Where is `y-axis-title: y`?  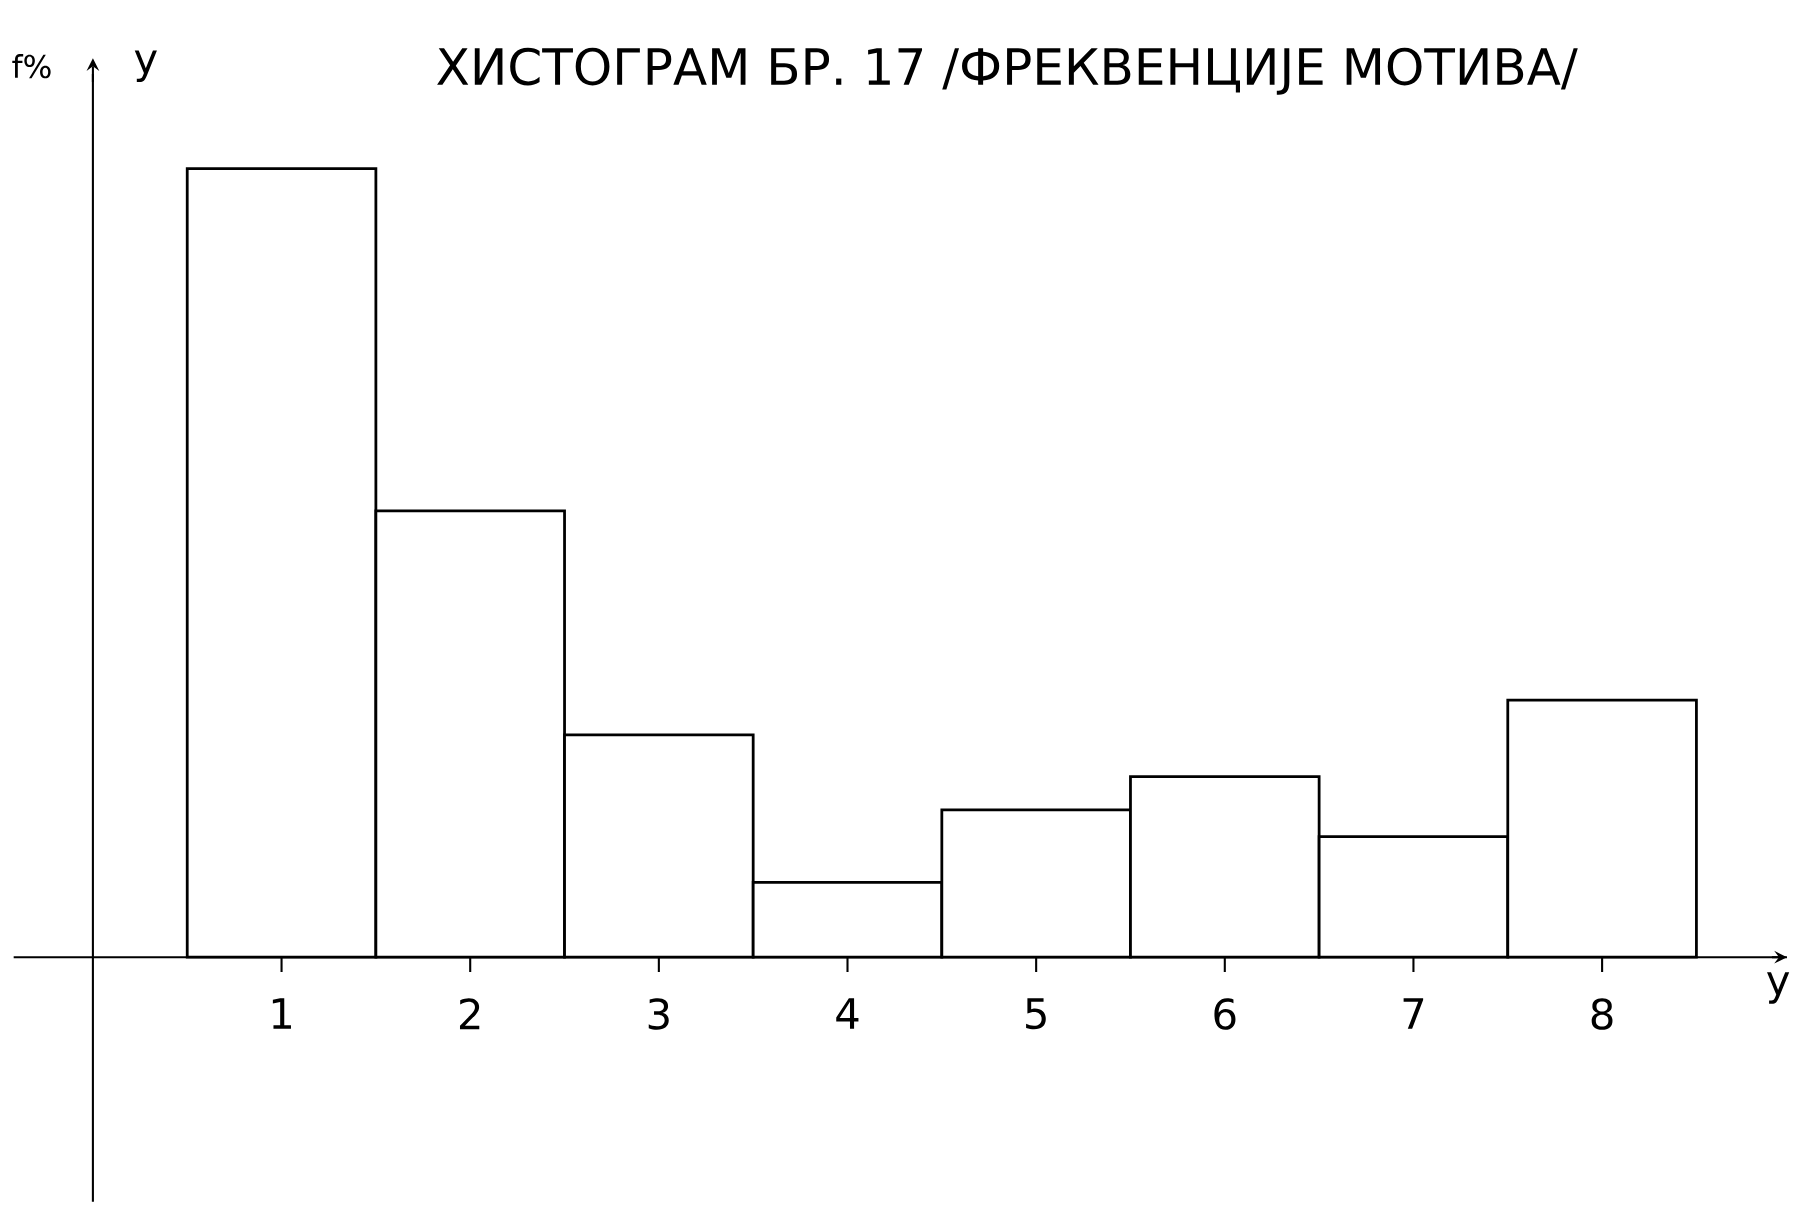 y-axis-title: y is located at coordinates (145, 66).